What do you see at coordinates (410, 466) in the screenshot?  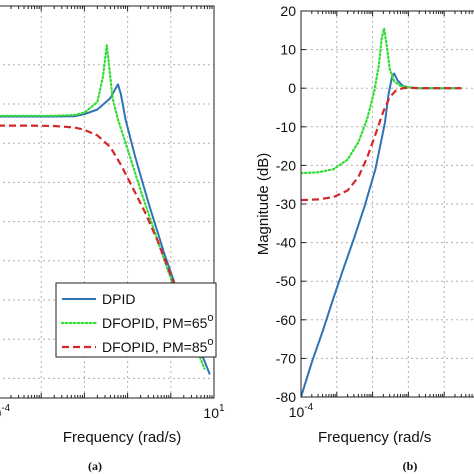 I see `panel-caption: (b)` at bounding box center [410, 466].